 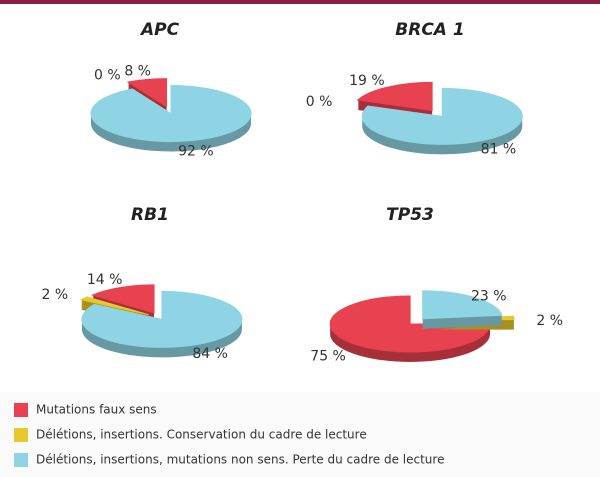 What do you see at coordinates (367, 81) in the screenshot?
I see `value-label: 19 %` at bounding box center [367, 81].